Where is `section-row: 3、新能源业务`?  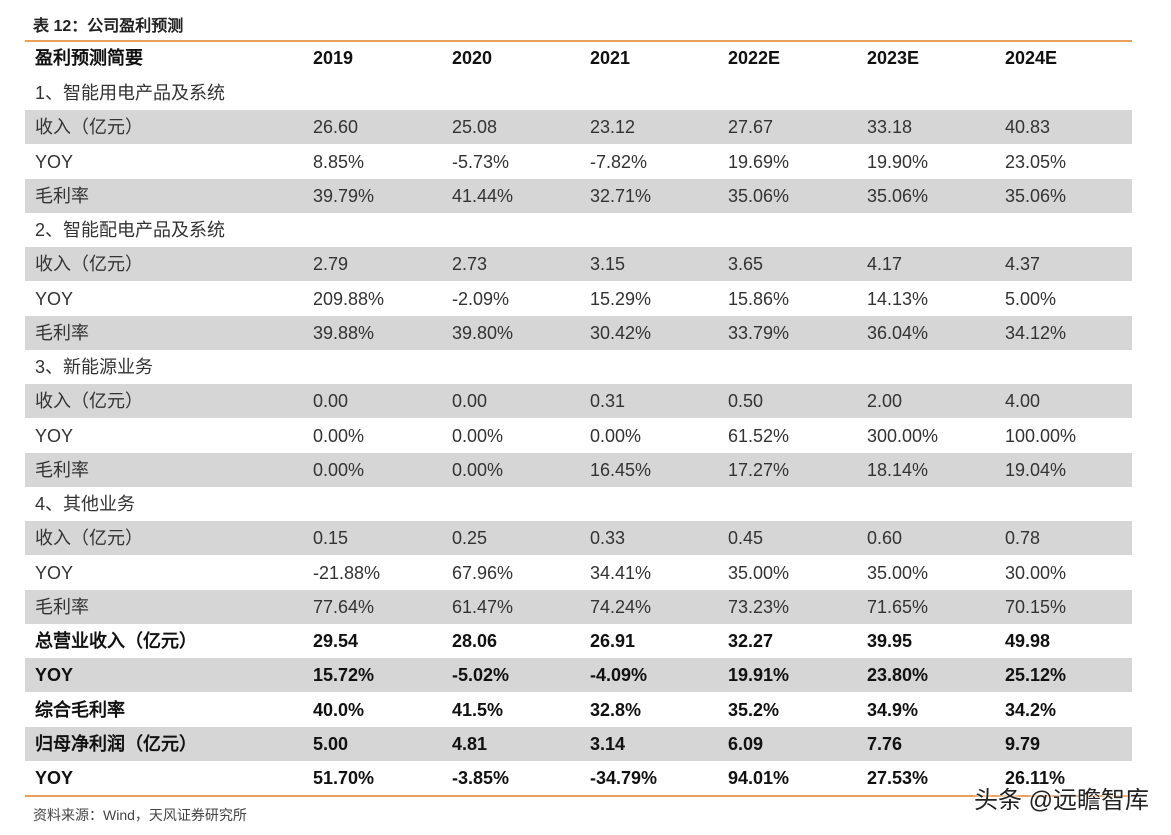 section-row: 3、新能源业务 is located at coordinates (578, 367).